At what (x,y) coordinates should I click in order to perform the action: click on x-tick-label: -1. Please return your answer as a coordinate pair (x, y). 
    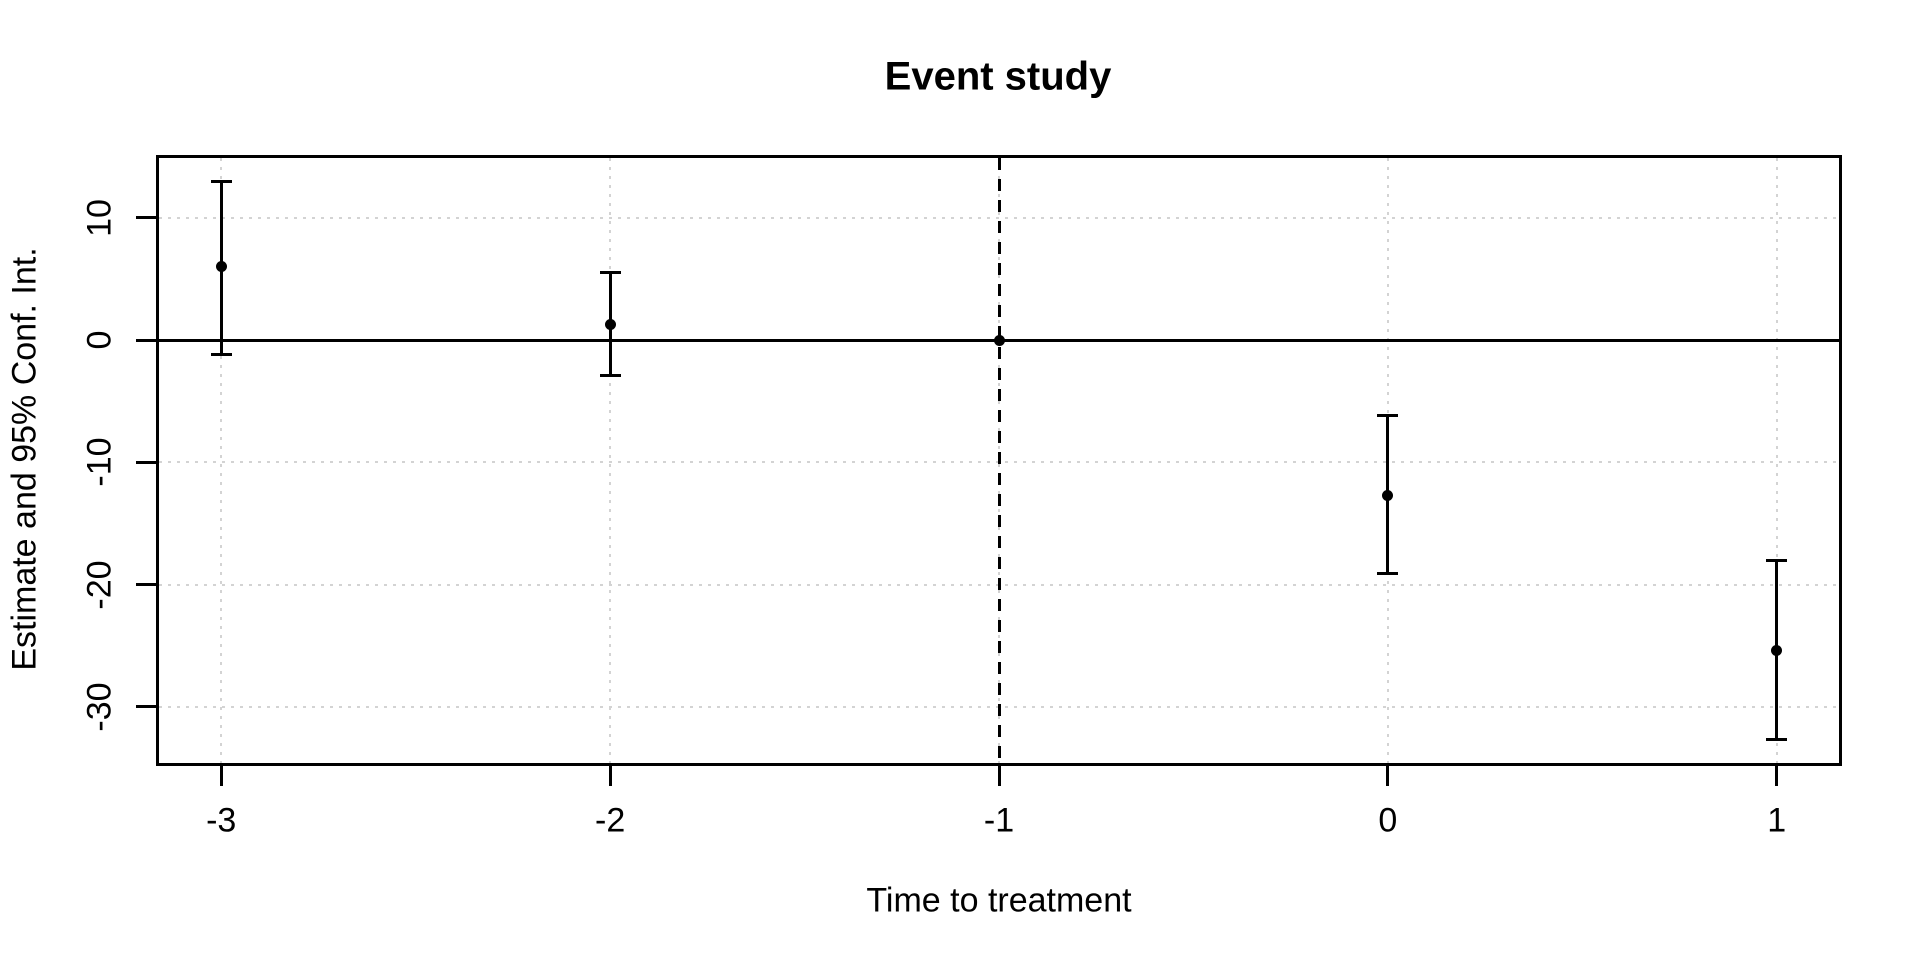
    Looking at the image, I should click on (999, 820).